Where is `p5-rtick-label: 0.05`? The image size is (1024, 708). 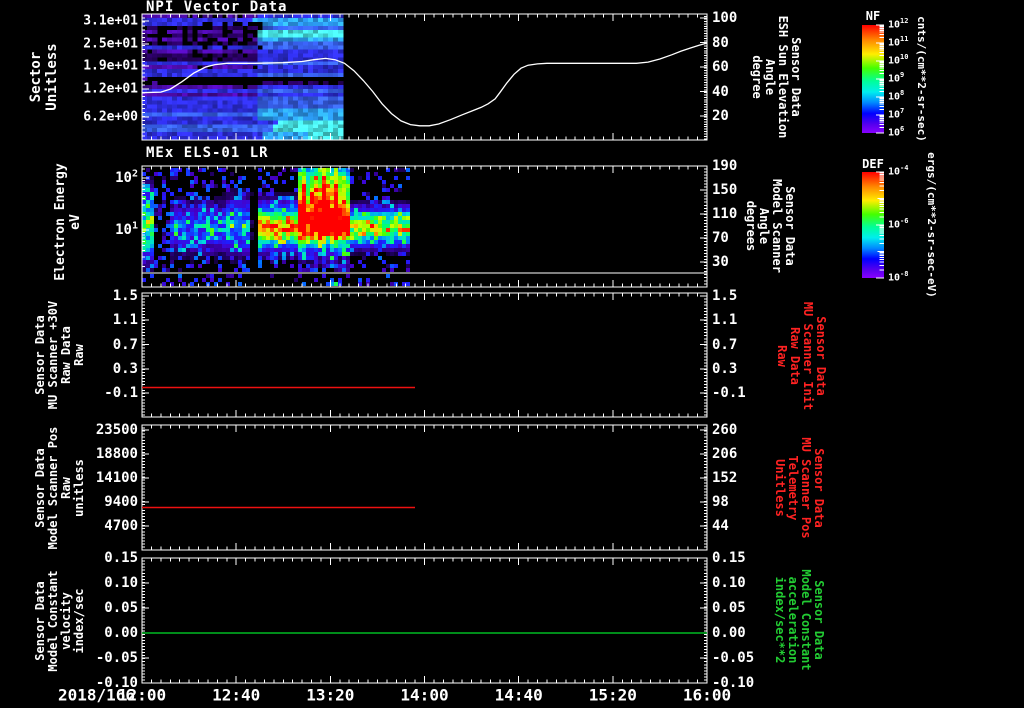 p5-rtick-label: 0.05 is located at coordinates (729, 608).